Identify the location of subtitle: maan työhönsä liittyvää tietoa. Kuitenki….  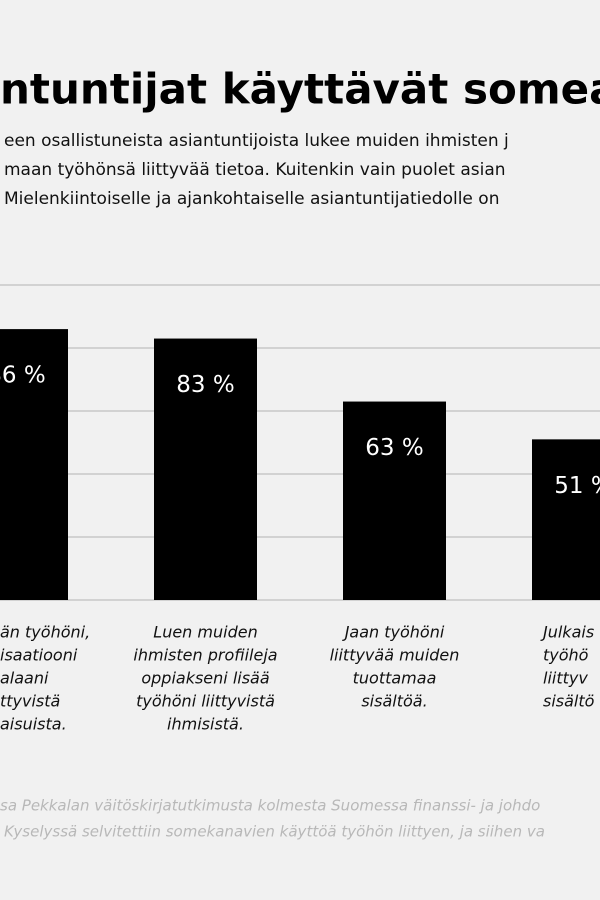
(255, 170).